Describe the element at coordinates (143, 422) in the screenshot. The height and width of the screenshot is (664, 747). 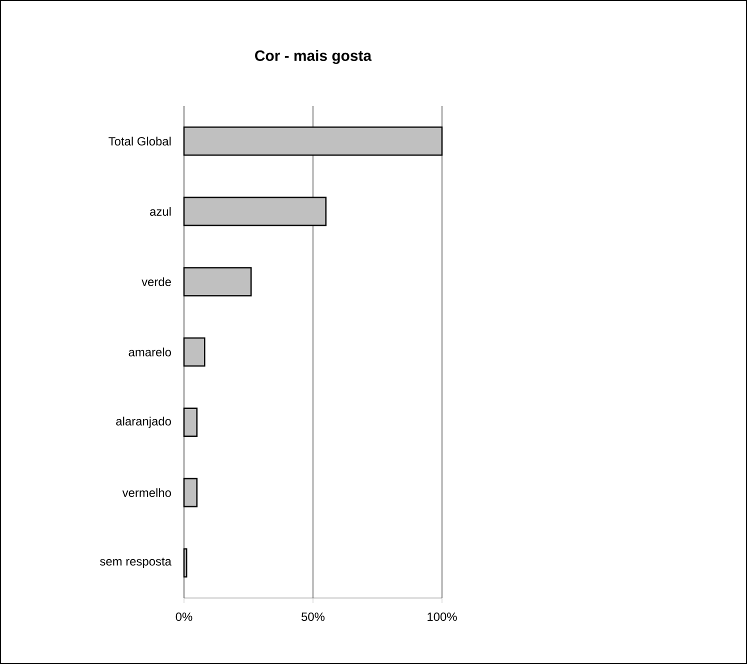
I see `y-tick-label: alaranjado` at that location.